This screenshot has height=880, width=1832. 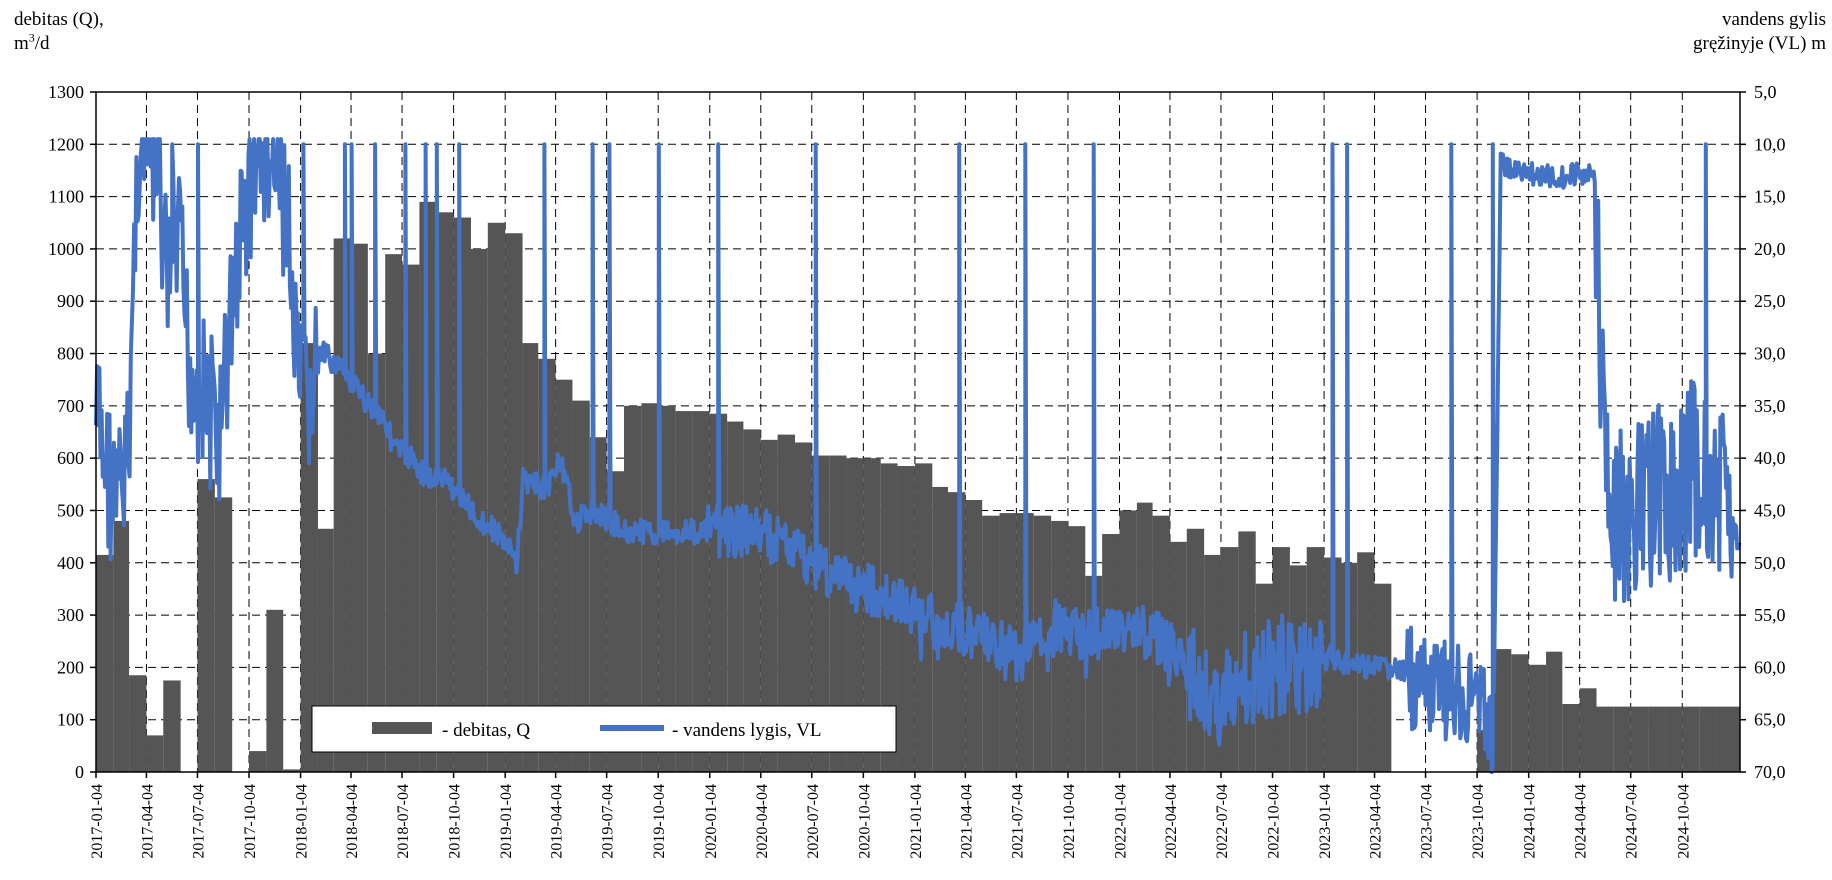 I want to click on left-tick-label: 400, so click(x=70, y=563).